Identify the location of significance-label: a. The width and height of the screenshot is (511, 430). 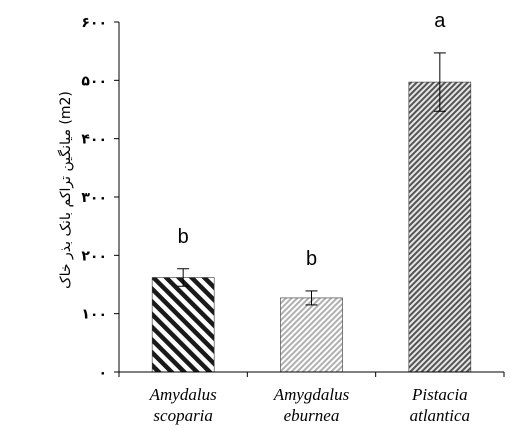
(440, 21).